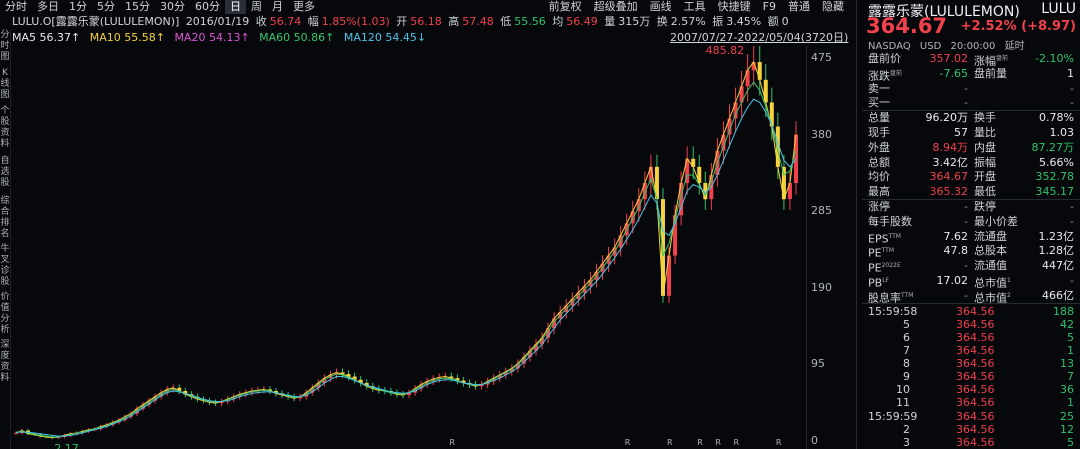 The image size is (1080, 449). What do you see at coordinates (734, 6) in the screenshot?
I see `shortcuts-button: 快捷键` at bounding box center [734, 6].